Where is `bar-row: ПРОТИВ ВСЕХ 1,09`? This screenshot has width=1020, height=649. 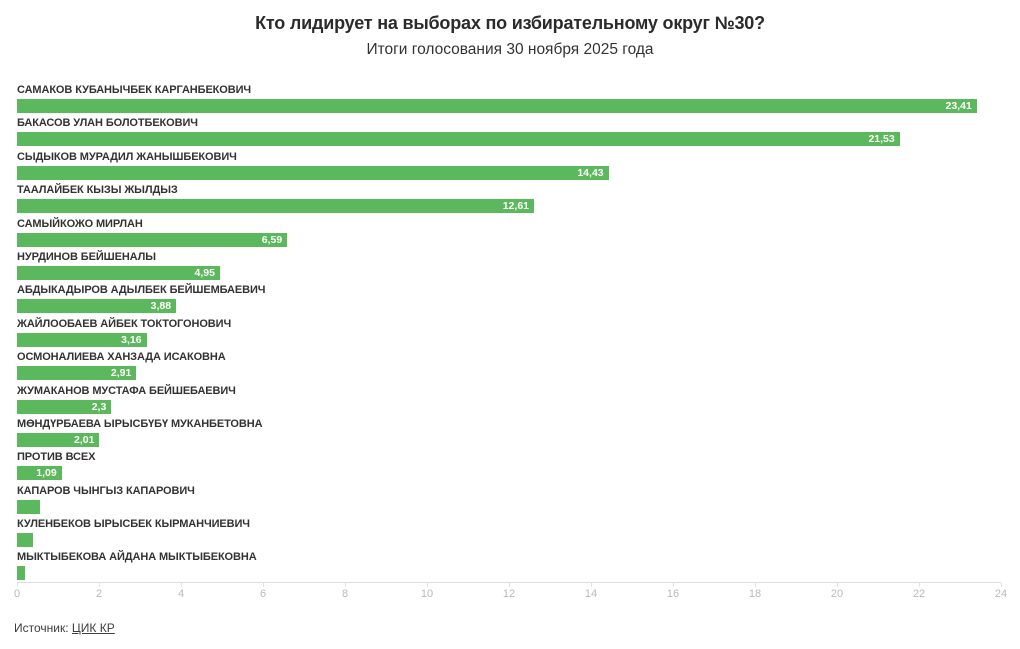
bar-row: ПРОТИВ ВСЕХ 1,09 is located at coordinates (509, 467).